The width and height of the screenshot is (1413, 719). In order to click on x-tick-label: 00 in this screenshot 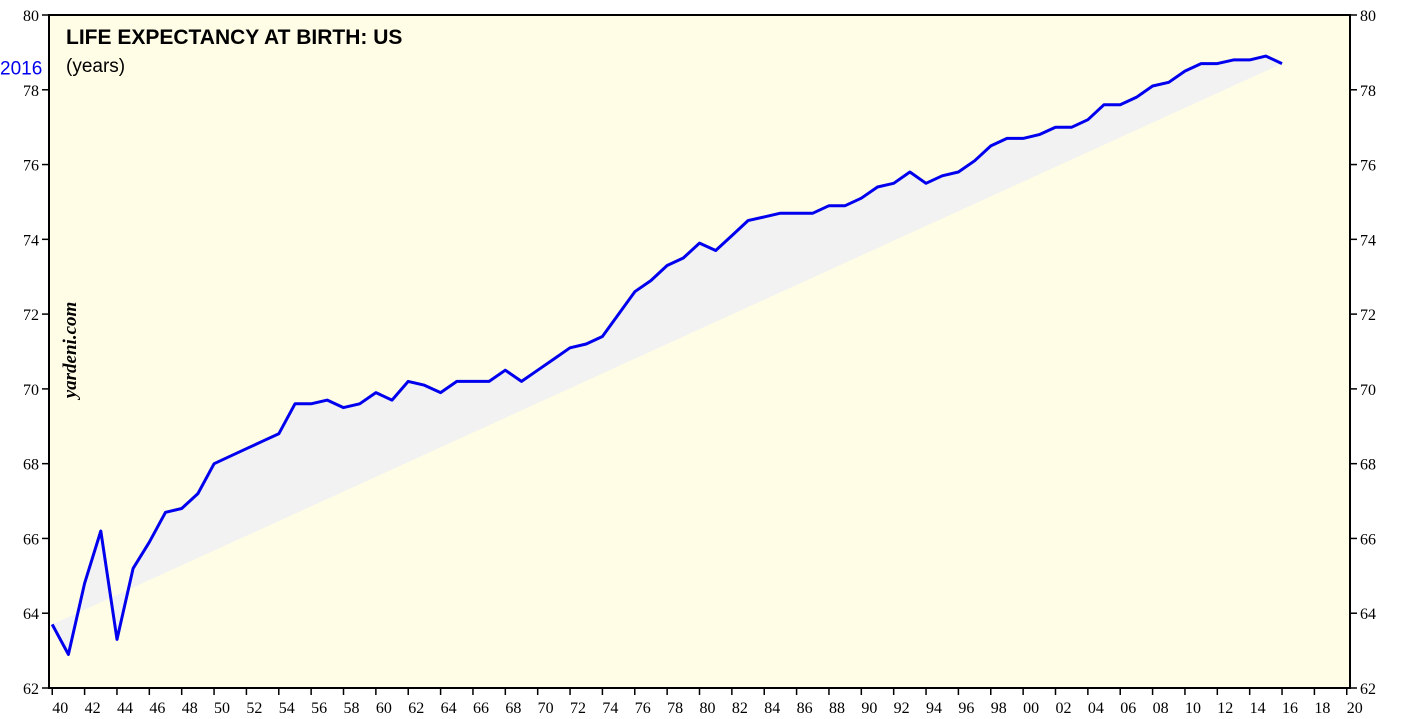, I will do `click(1031, 708)`.